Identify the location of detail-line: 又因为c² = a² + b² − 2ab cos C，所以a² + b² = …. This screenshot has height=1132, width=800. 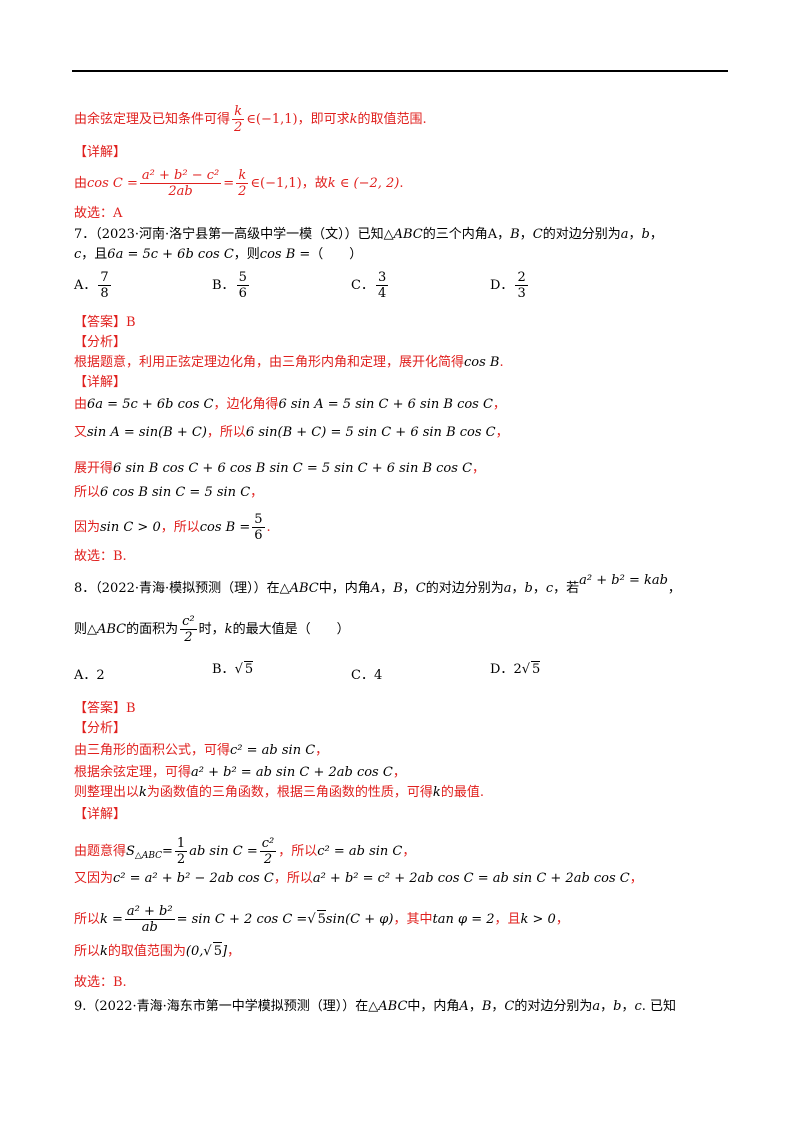
(358, 878).